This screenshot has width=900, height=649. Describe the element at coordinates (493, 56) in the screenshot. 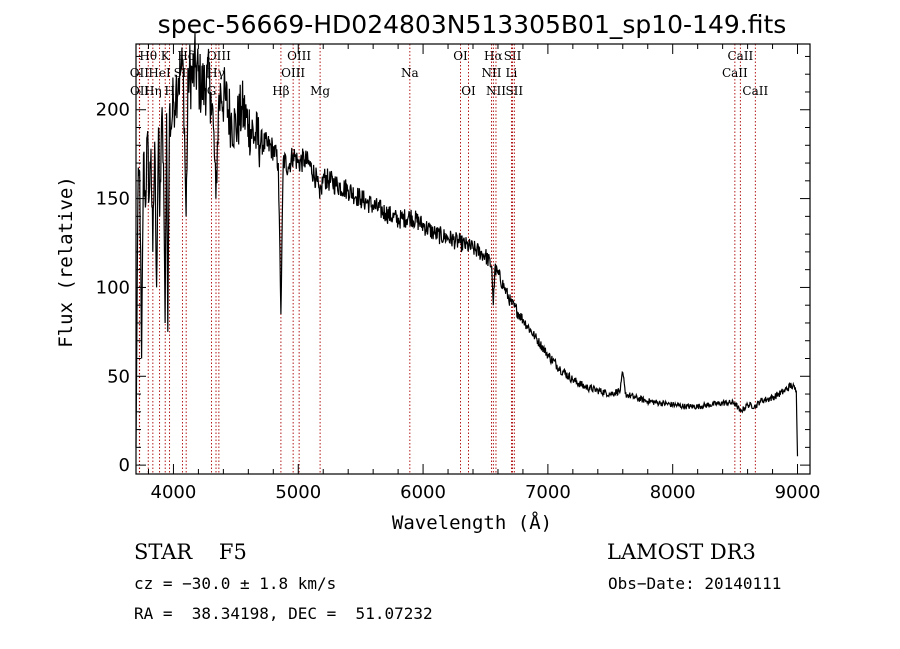

I see `line-marker-label: Hα` at that location.